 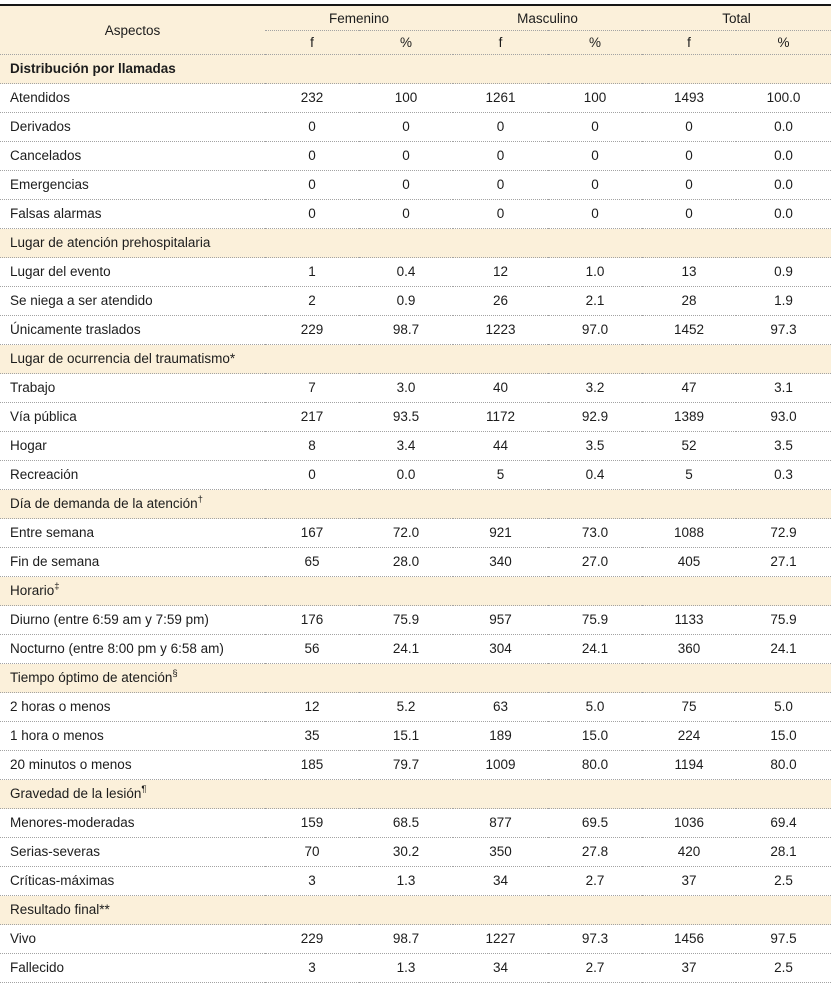 I want to click on section-header-row: Día de demanda de la atención†, so click(x=415, y=504).